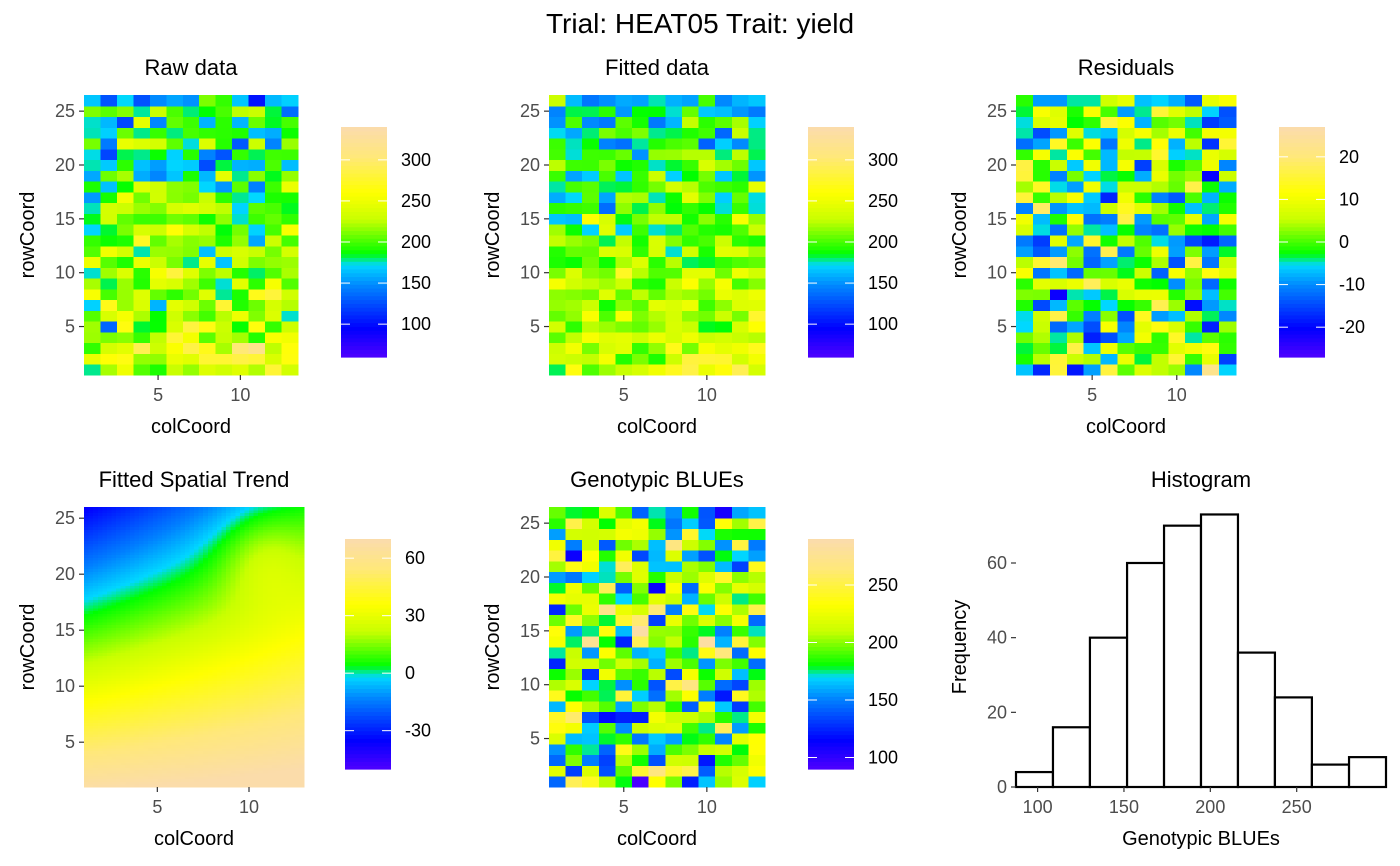 This screenshot has width=1400, height=866. Describe the element at coordinates (1302, 324) in the screenshot. I see `colorbar-step` at that location.